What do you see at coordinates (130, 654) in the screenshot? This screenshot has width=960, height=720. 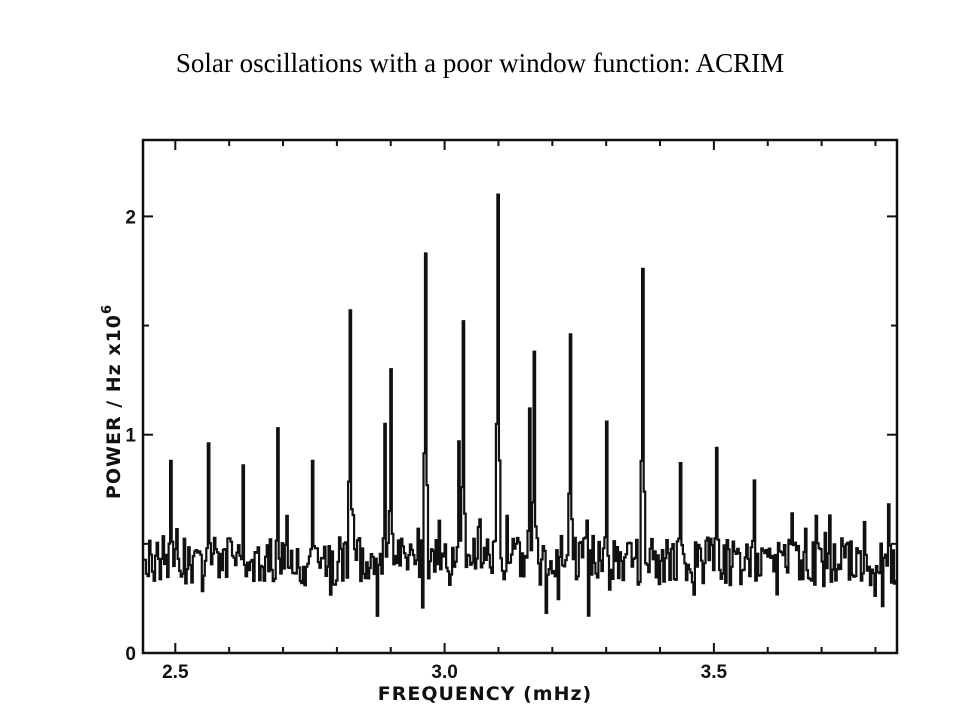 I see `y-tick-label: 0` at bounding box center [130, 654].